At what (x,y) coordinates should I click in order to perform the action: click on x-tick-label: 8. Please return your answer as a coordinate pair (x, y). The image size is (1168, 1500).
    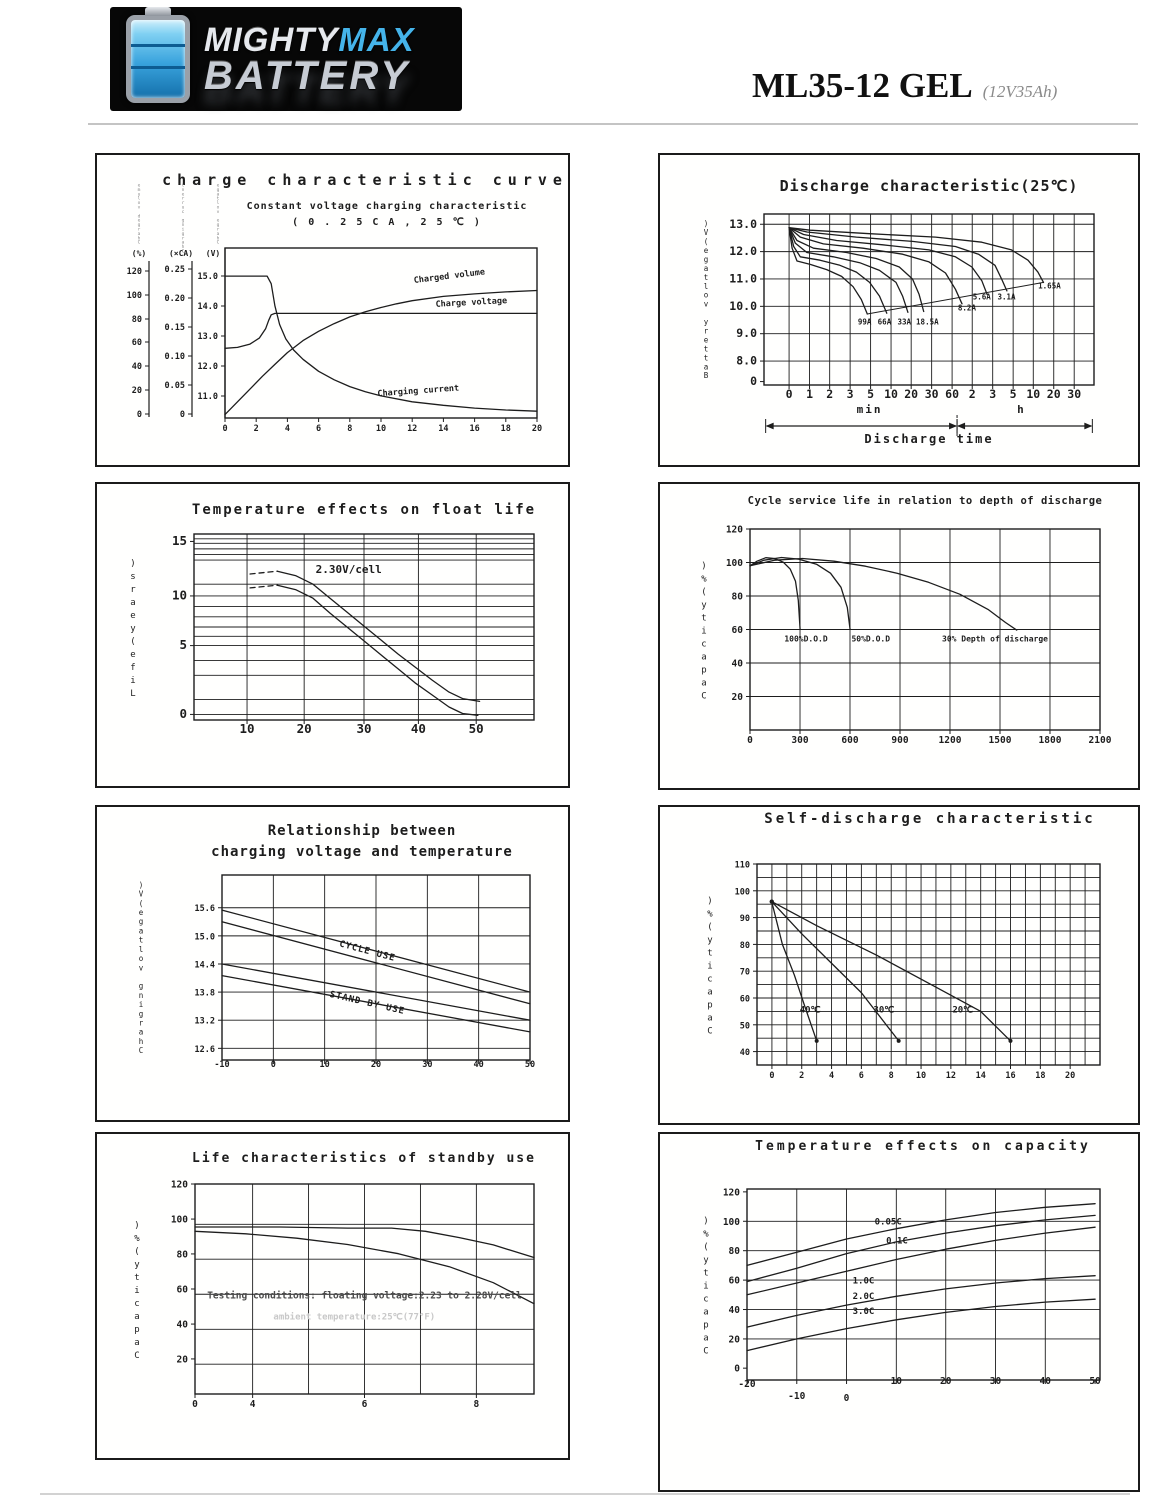
    Looking at the image, I should click on (477, 1404).